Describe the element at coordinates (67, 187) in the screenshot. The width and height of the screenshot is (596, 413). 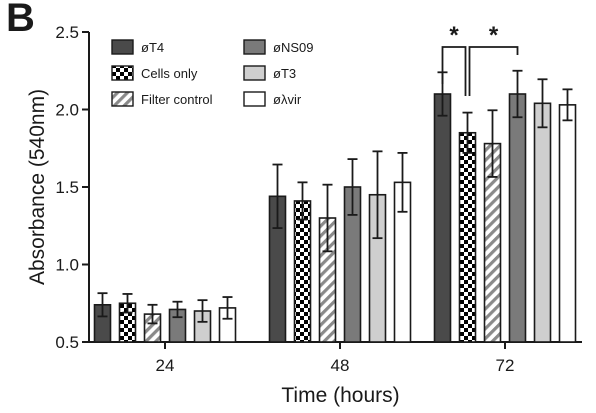
I see `y-tick-label: 1.5` at that location.